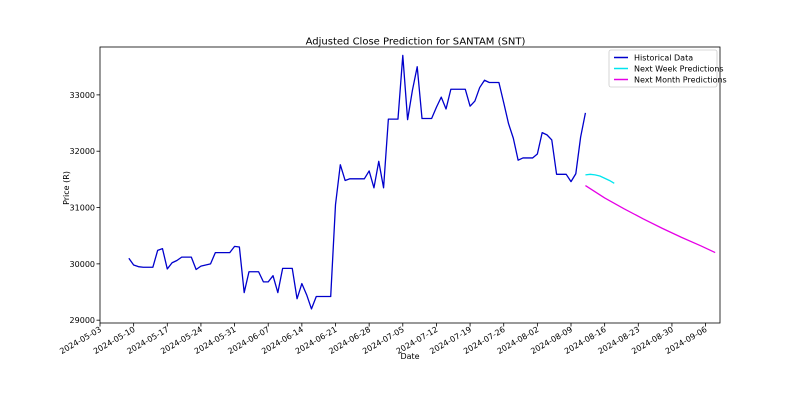 The width and height of the screenshot is (800, 400). What do you see at coordinates (680, 80) in the screenshot?
I see `legend-entry-label: Next Month Predictions` at bounding box center [680, 80].